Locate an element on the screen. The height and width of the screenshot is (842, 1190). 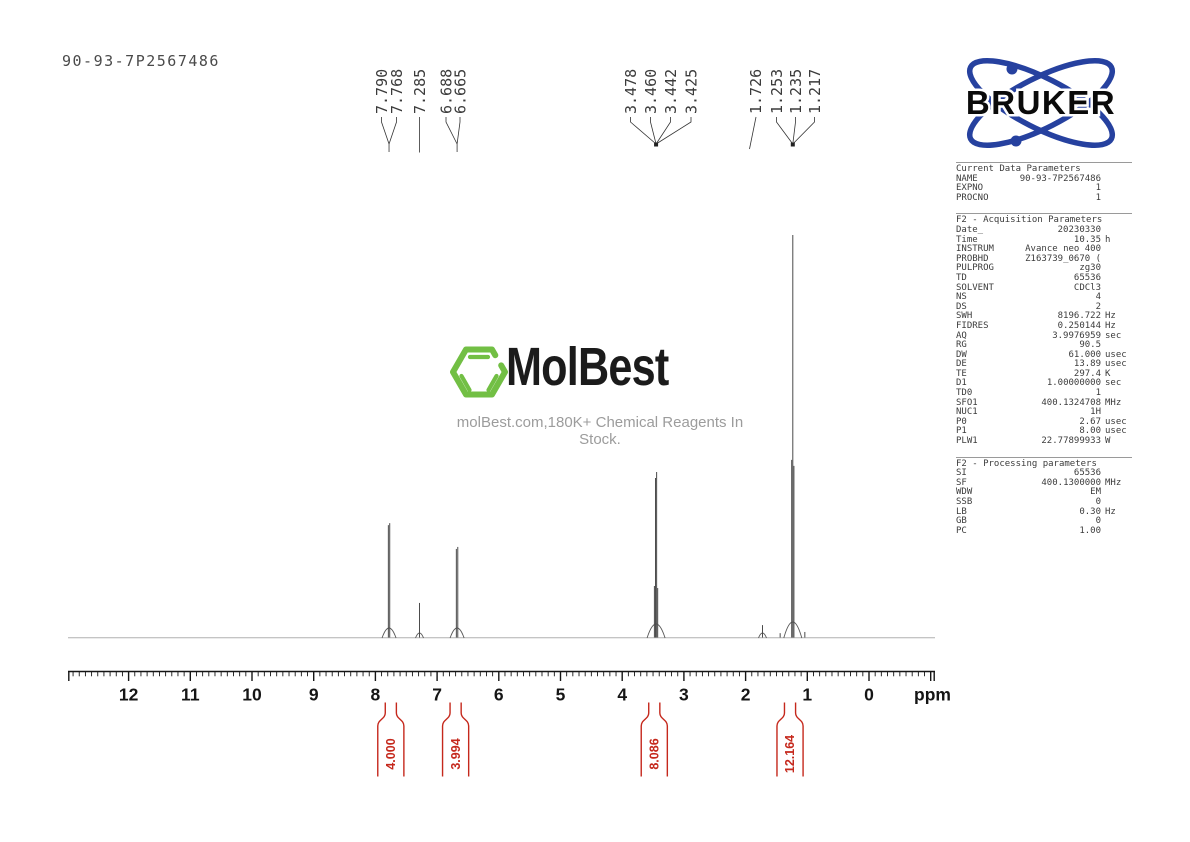
param-value: 0.30 is located at coordinates (1090, 511).